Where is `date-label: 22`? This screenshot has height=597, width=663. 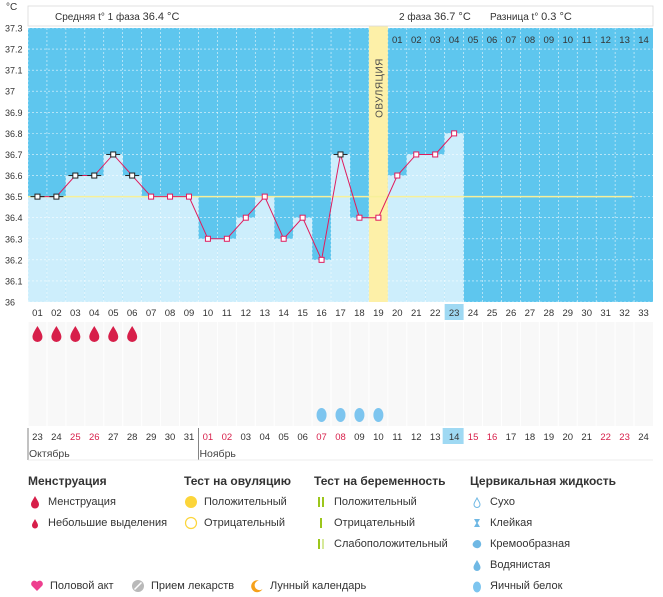 date-label: 22 is located at coordinates (605, 437).